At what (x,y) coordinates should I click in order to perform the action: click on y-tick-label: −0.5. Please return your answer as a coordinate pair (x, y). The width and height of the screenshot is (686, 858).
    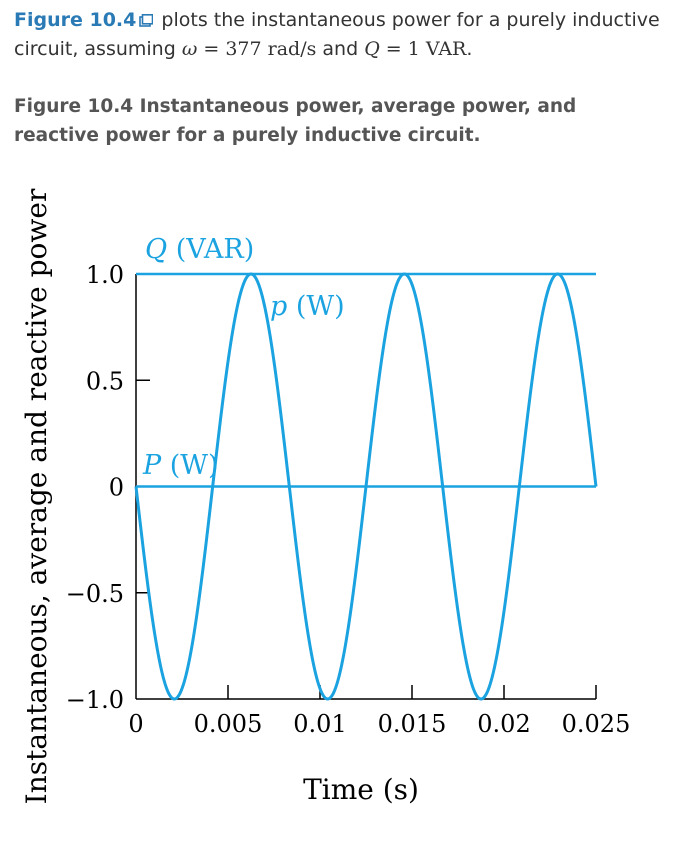
    Looking at the image, I should click on (95, 594).